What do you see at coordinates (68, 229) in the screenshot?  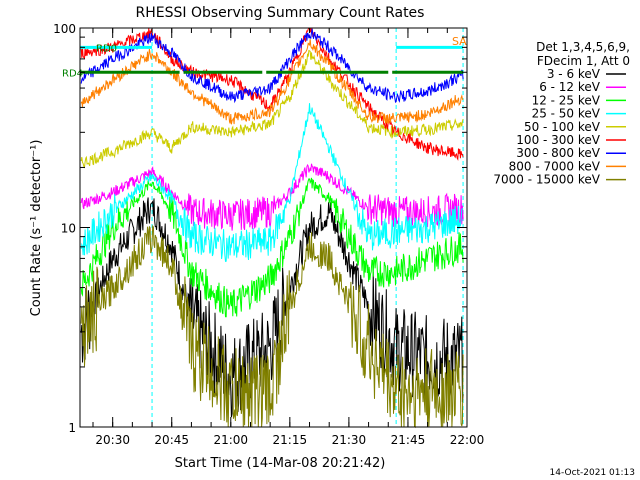 I see `y-tick-label-1: 10` at bounding box center [68, 229].